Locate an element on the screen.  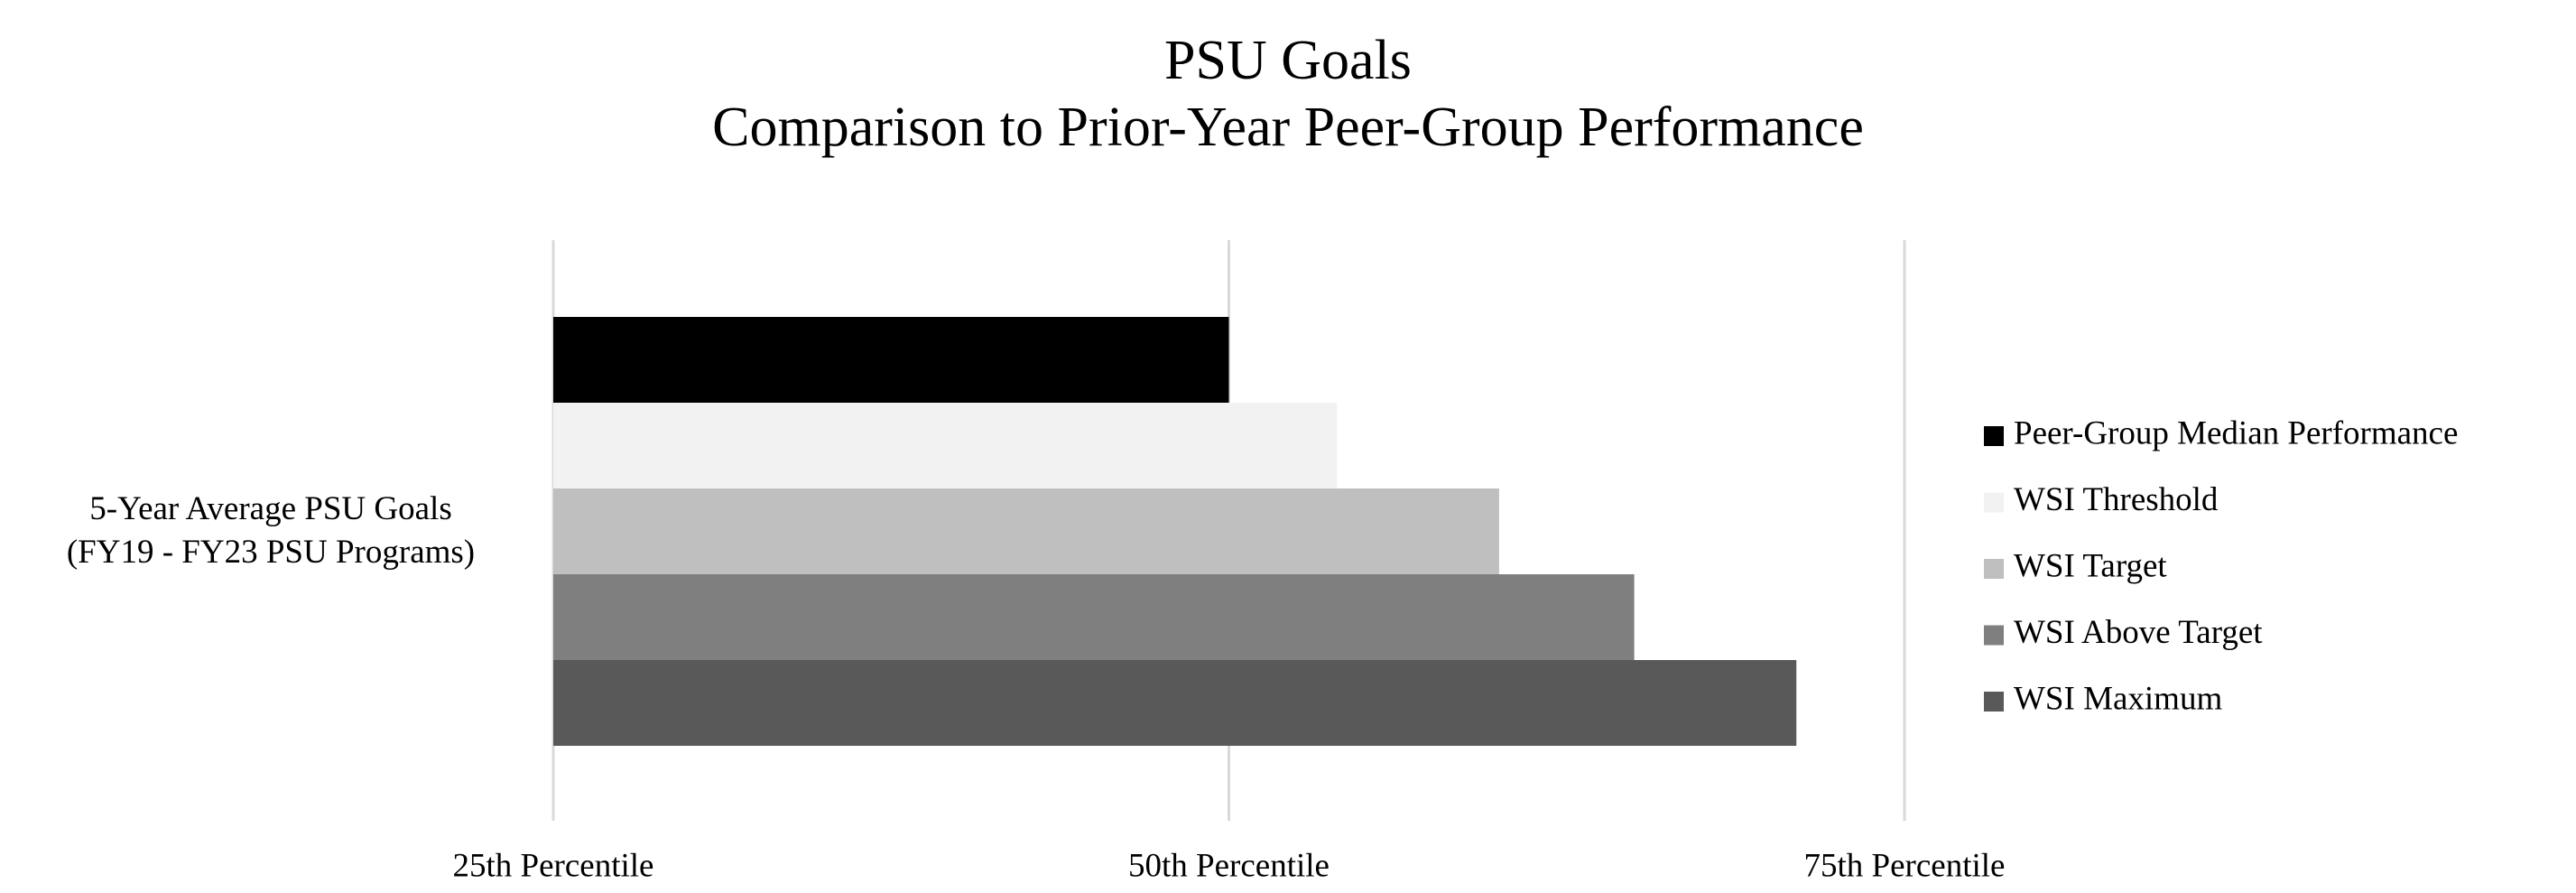
legend-label: WSI Target is located at coordinates (2090, 565).